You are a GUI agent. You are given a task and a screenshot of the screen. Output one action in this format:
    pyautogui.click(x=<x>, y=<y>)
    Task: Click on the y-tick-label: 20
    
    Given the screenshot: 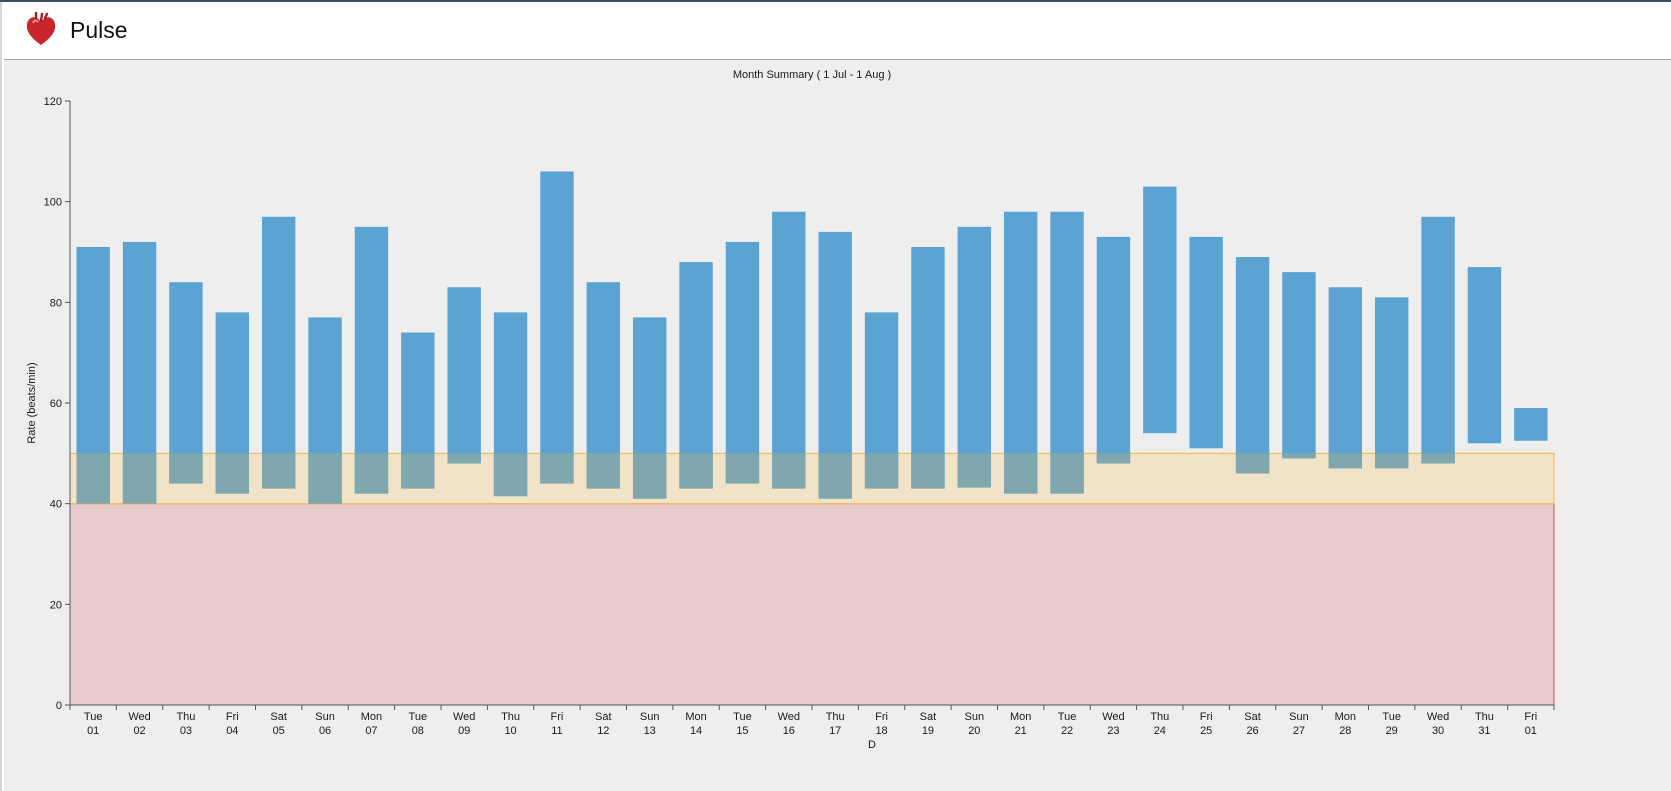 What is the action you would take?
    pyautogui.click(x=56, y=605)
    